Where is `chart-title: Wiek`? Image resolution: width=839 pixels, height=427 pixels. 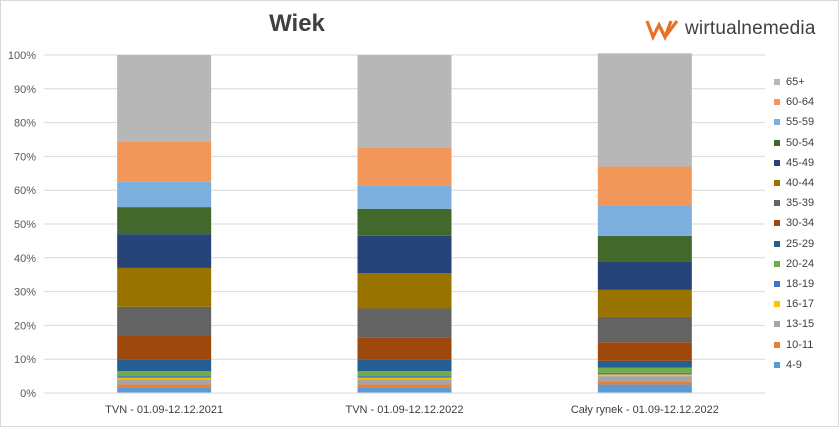
chart-title: Wiek is located at coordinates (297, 23).